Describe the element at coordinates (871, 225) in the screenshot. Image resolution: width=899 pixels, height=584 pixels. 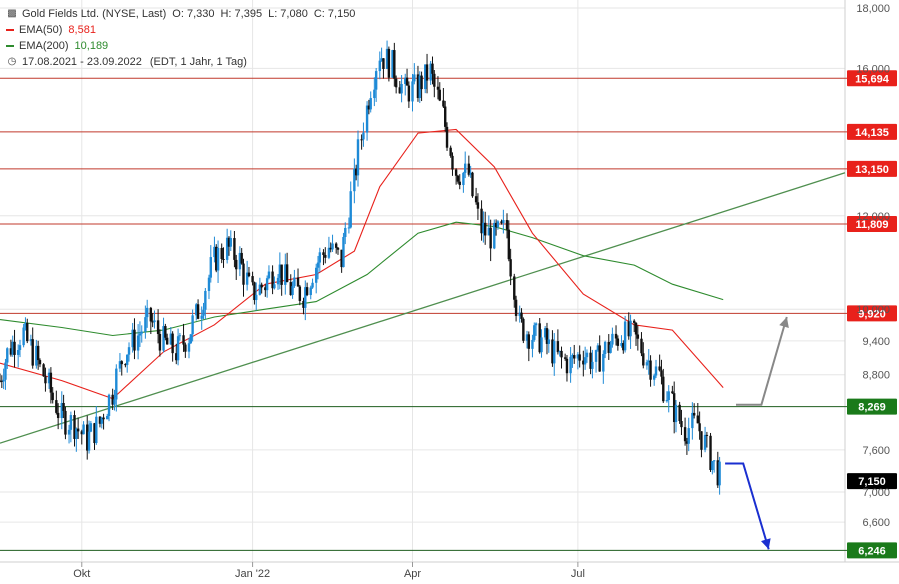
I see `level-label: 11,809` at that location.